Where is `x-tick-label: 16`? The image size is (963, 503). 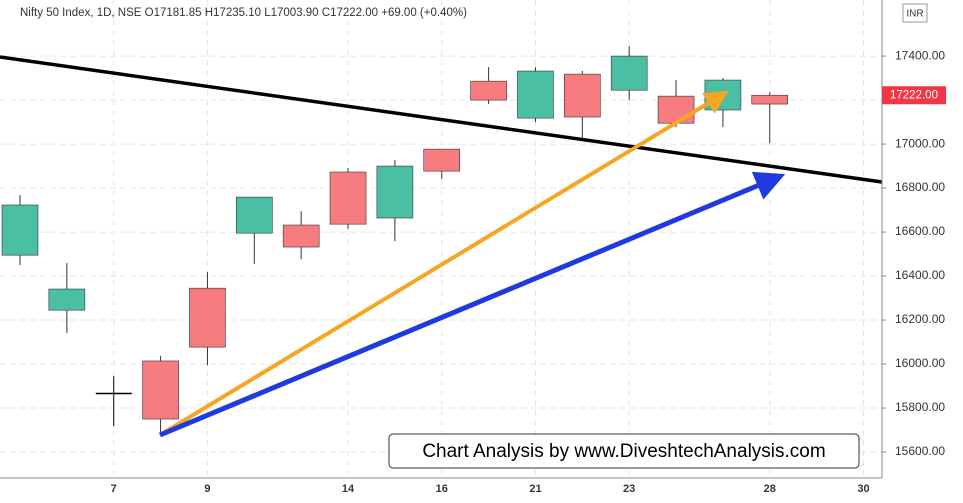
x-tick-label: 16 is located at coordinates (442, 489).